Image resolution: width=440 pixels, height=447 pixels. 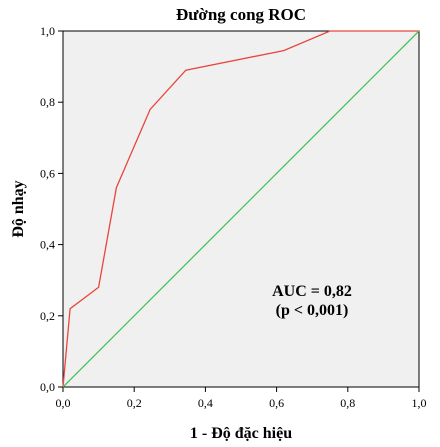 What do you see at coordinates (47, 102) in the screenshot?
I see `y-tick-label: 0,8` at bounding box center [47, 102].